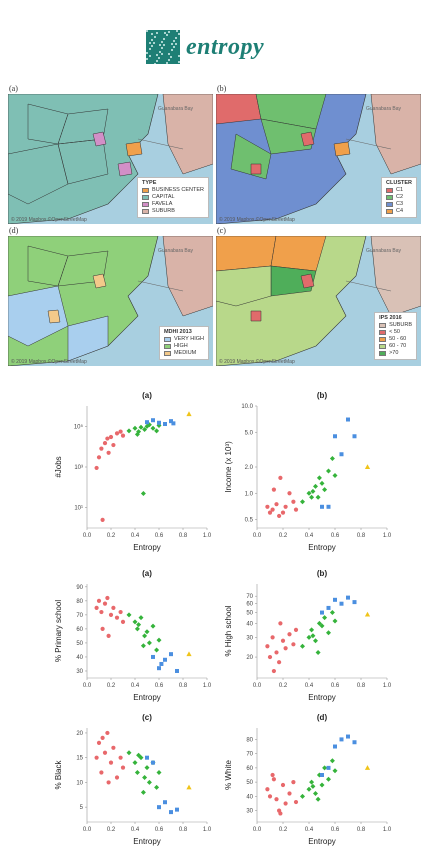 Image resolution: width=430 pixels, height=856 pixels. What do you see at coordinates (249, 597) in the screenshot?
I see `y-tick-label: 70` at bounding box center [249, 597].